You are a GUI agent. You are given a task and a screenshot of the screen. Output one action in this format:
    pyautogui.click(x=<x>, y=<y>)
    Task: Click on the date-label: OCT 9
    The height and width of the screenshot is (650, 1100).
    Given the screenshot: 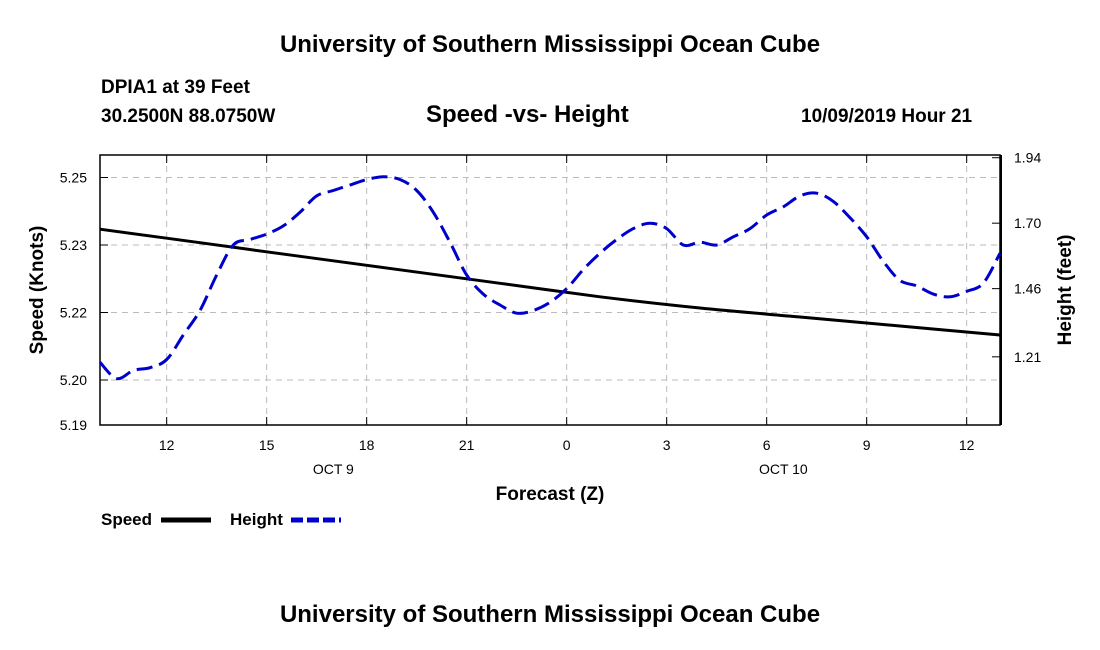 What is the action you would take?
    pyautogui.click(x=333, y=469)
    